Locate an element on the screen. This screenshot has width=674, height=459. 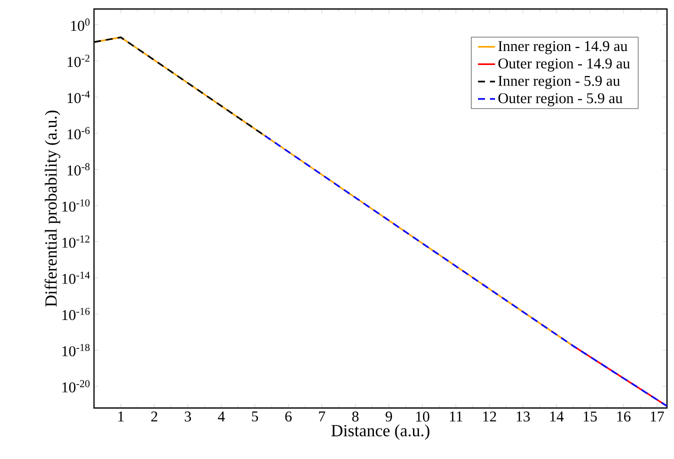
y-tick-label: 10$^{-2}$ is located at coordinates (79, 60).